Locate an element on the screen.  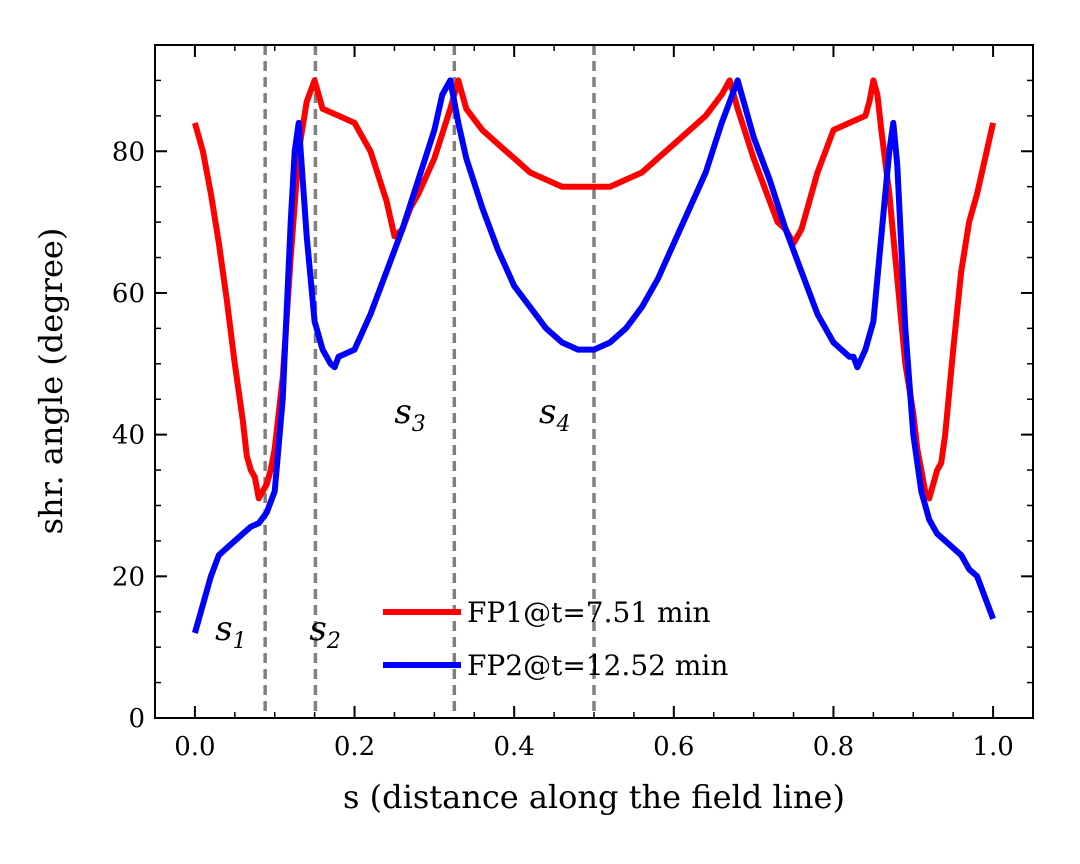
marker-label-s2: s2 is located at coordinates (324, 631).